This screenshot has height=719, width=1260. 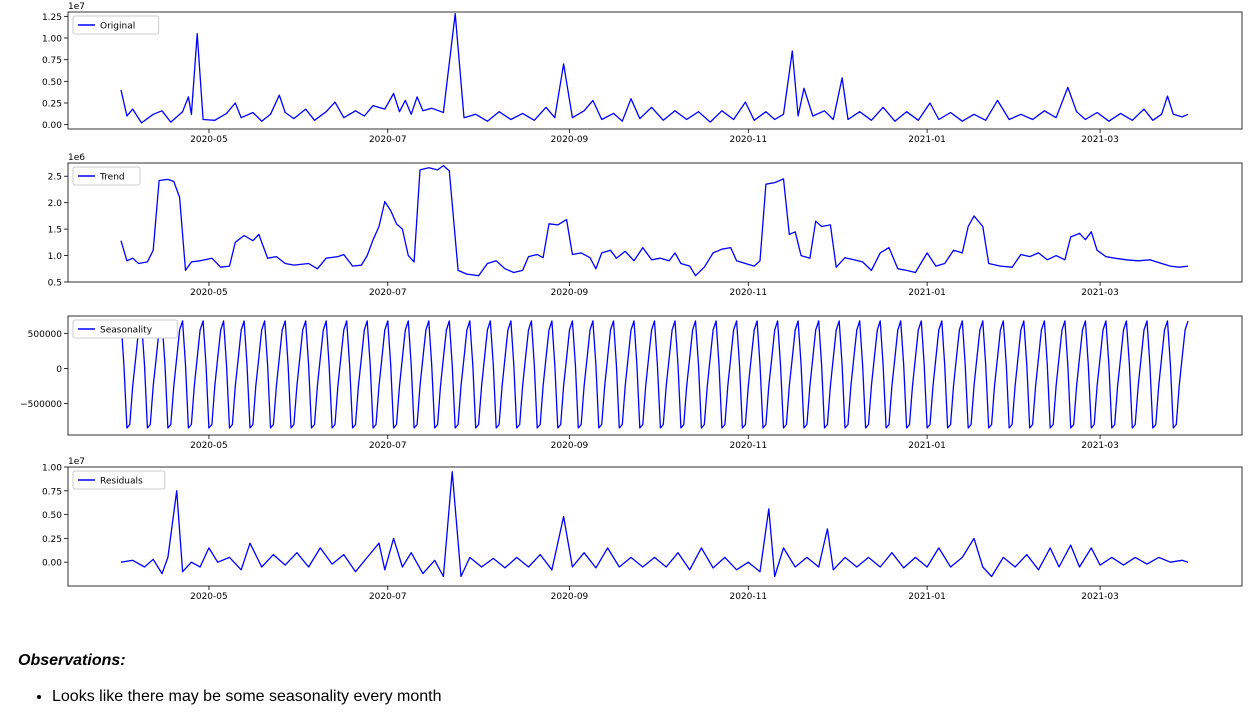 I want to click on series-line-original, so click(x=654, y=68).